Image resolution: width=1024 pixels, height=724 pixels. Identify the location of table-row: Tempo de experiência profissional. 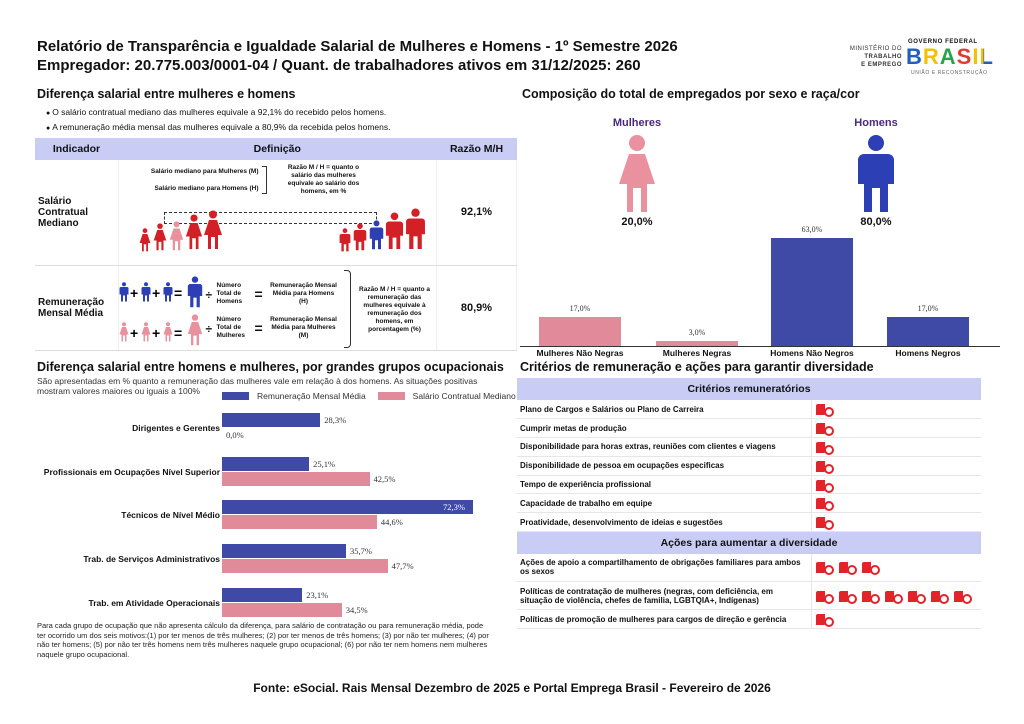
(749, 485).